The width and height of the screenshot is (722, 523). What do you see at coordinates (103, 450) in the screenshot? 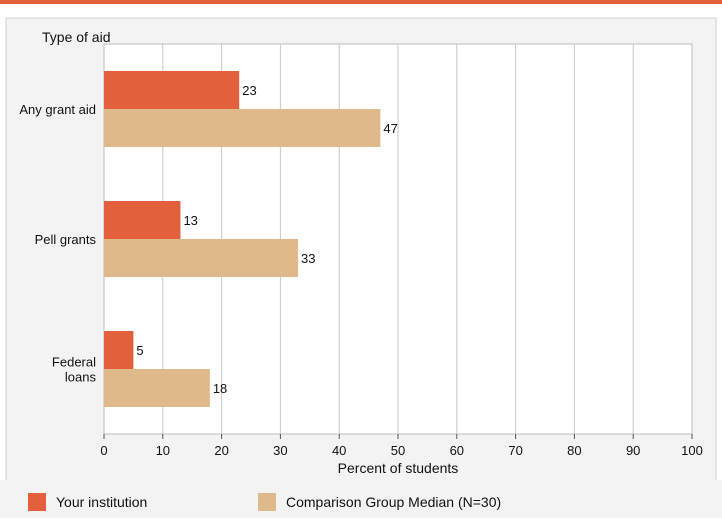
I see `x-tick-label: 0` at bounding box center [103, 450].